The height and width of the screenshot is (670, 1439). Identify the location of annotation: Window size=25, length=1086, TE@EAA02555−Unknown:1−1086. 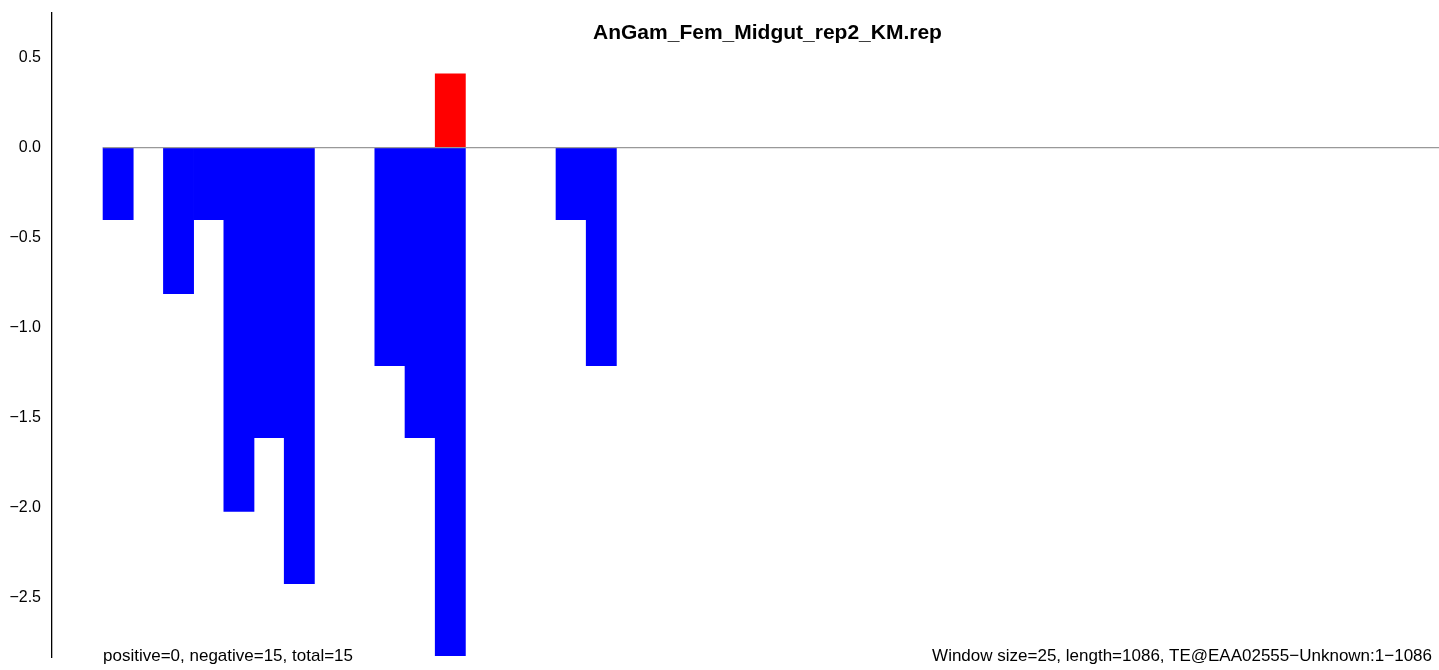
(1182, 656).